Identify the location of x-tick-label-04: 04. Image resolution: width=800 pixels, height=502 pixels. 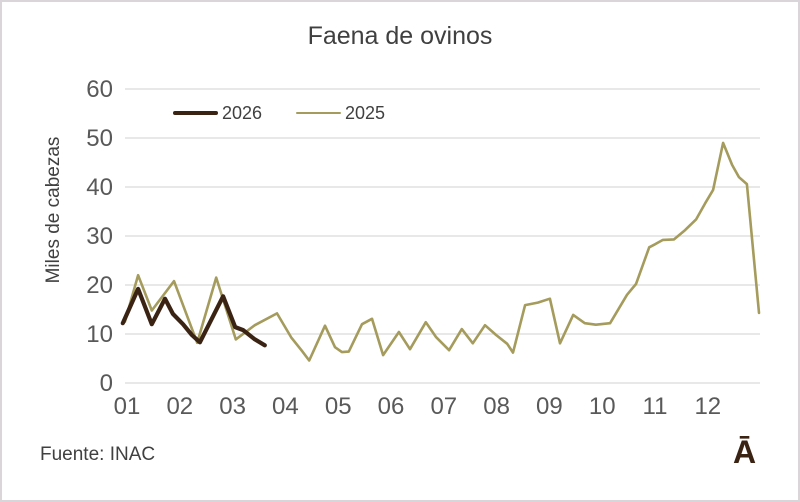
(285, 406).